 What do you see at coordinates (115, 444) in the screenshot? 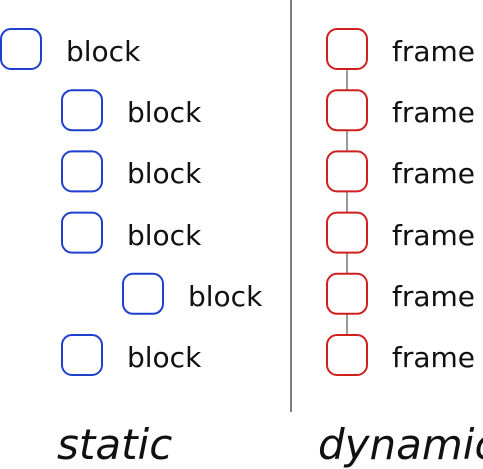
I see `static-caption: static` at bounding box center [115, 444].